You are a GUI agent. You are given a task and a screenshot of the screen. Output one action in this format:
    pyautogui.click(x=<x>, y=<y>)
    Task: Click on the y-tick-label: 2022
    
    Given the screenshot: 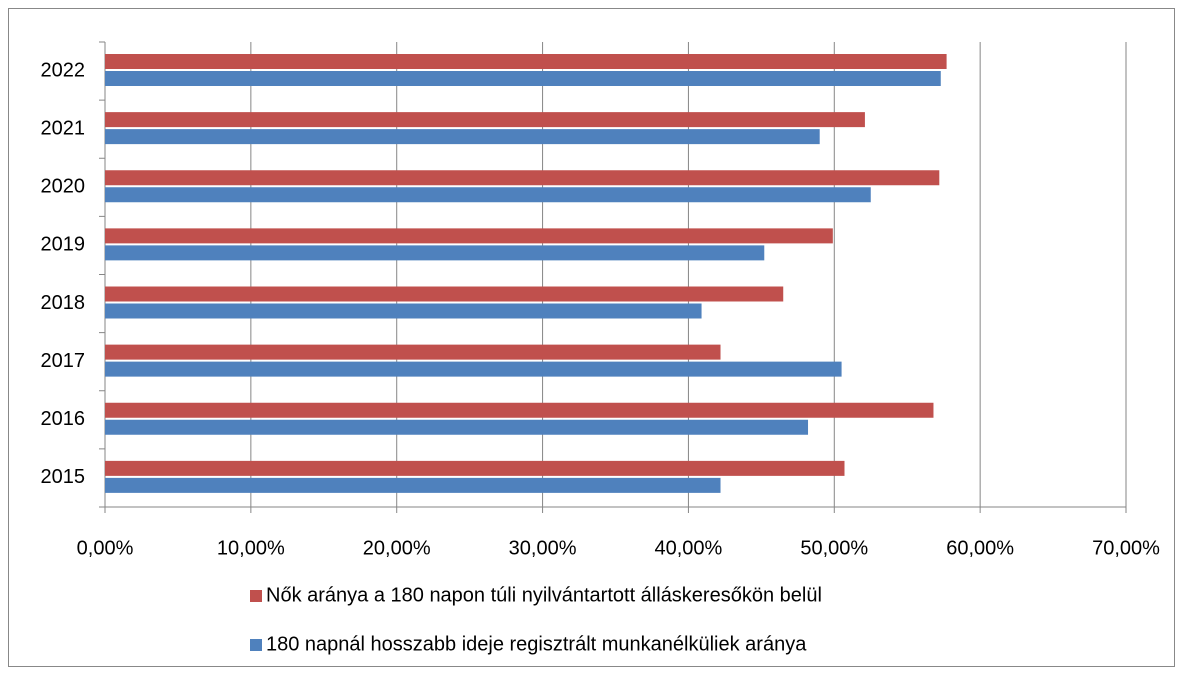 What is the action you would take?
    pyautogui.click(x=63, y=70)
    